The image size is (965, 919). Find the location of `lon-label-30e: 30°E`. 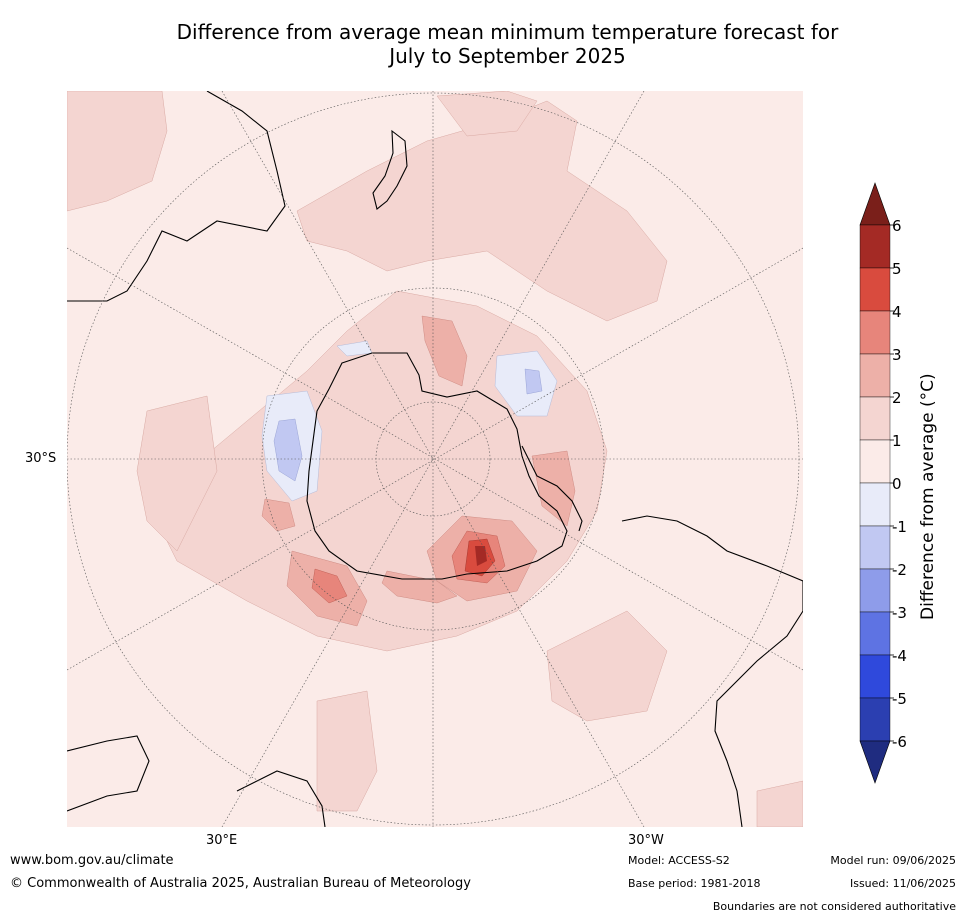

lon-label-30e: 30°E is located at coordinates (222, 840).